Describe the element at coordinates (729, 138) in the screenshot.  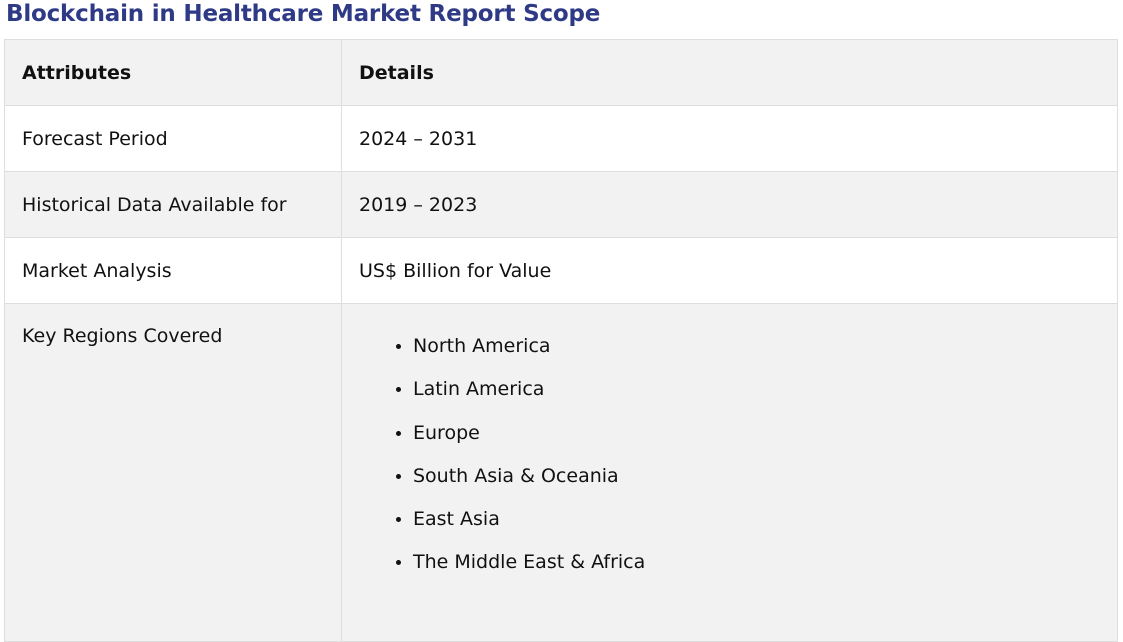
I see `detail-cell: 2024 – 2031` at that location.